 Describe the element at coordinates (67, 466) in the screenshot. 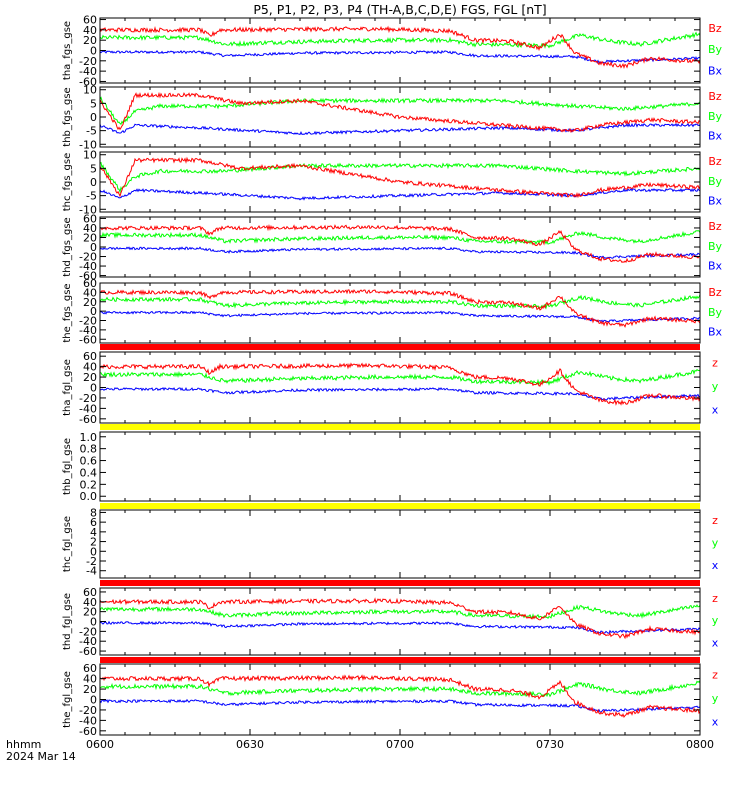

I see `y-axis-label: thb_fgl_gse` at that location.